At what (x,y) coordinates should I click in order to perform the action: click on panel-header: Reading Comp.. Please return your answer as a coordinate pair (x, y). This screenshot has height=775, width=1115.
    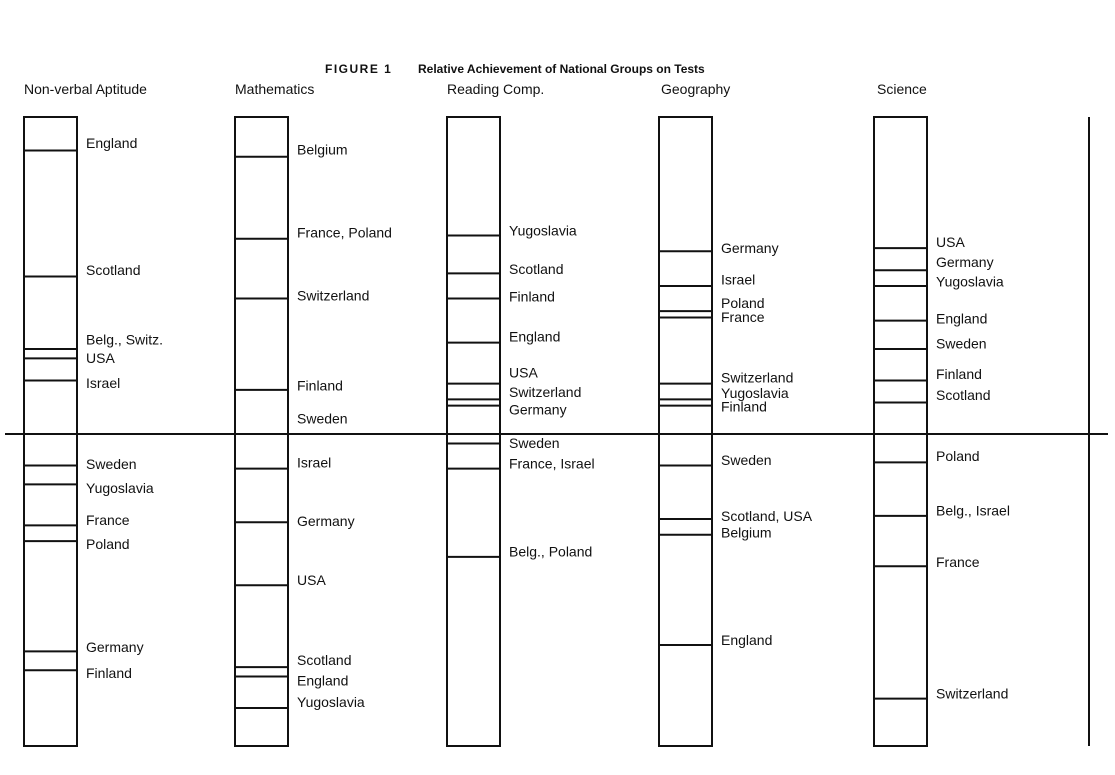
    Looking at the image, I should click on (495, 89).